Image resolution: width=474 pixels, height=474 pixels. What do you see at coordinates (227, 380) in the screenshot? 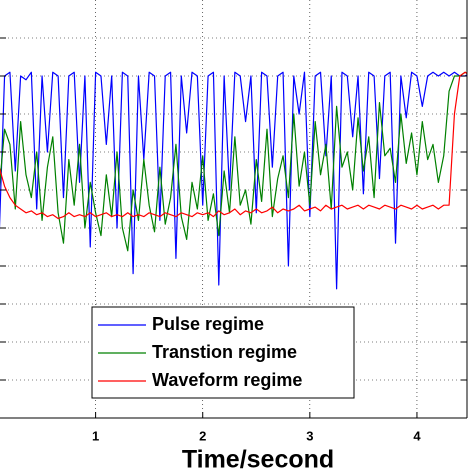
I see `legend-label: Waveform regime` at bounding box center [227, 380].